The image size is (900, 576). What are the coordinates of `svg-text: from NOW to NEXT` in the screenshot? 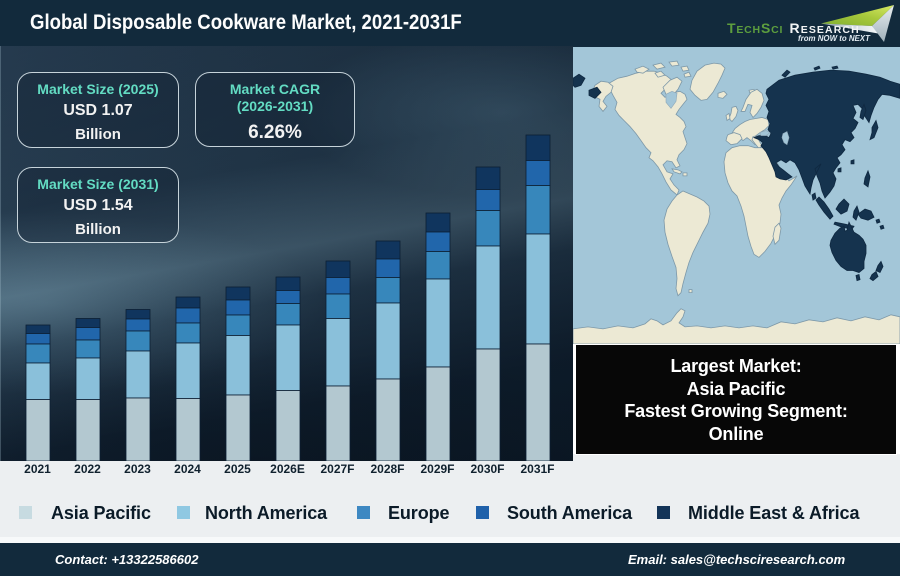 It's located at (834, 38).